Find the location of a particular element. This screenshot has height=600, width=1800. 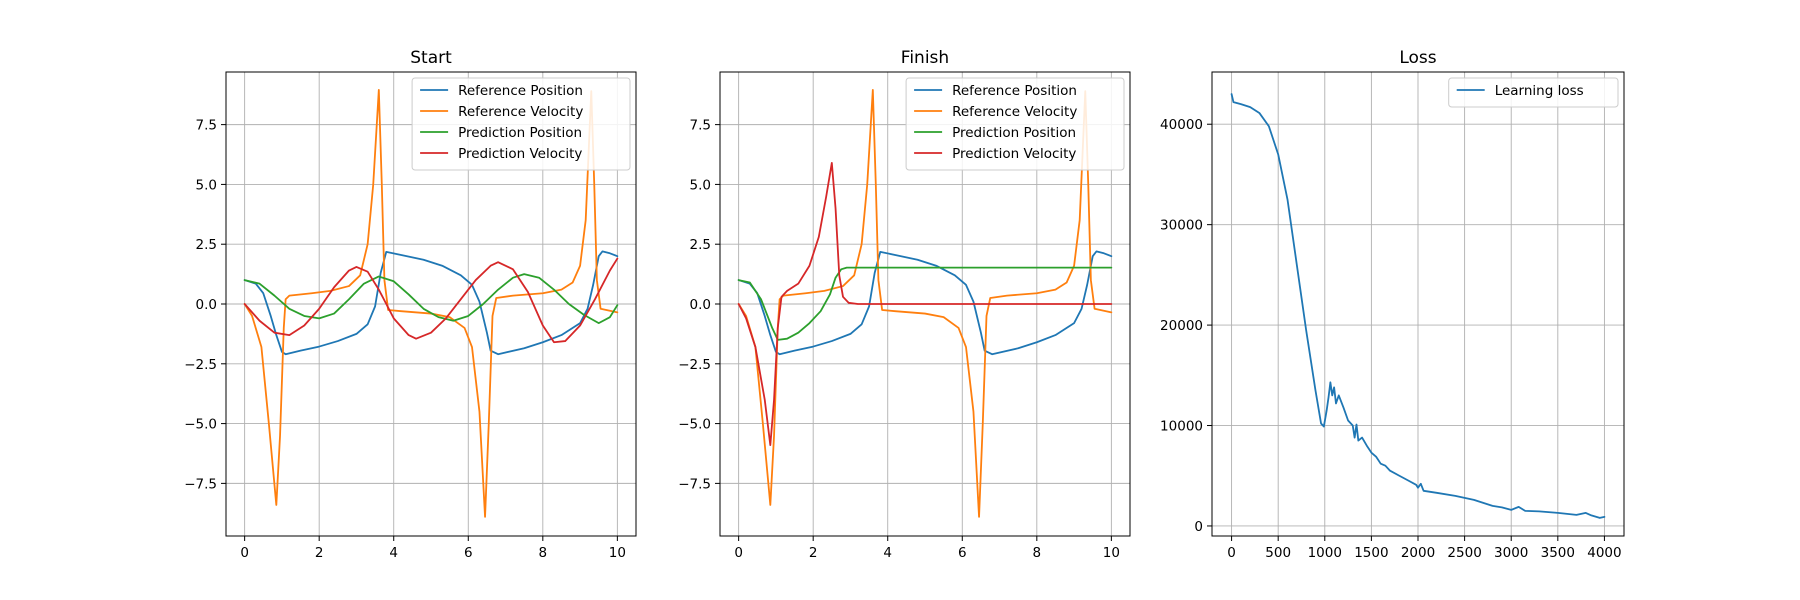

x-tick-label: 500 is located at coordinates (1278, 553).